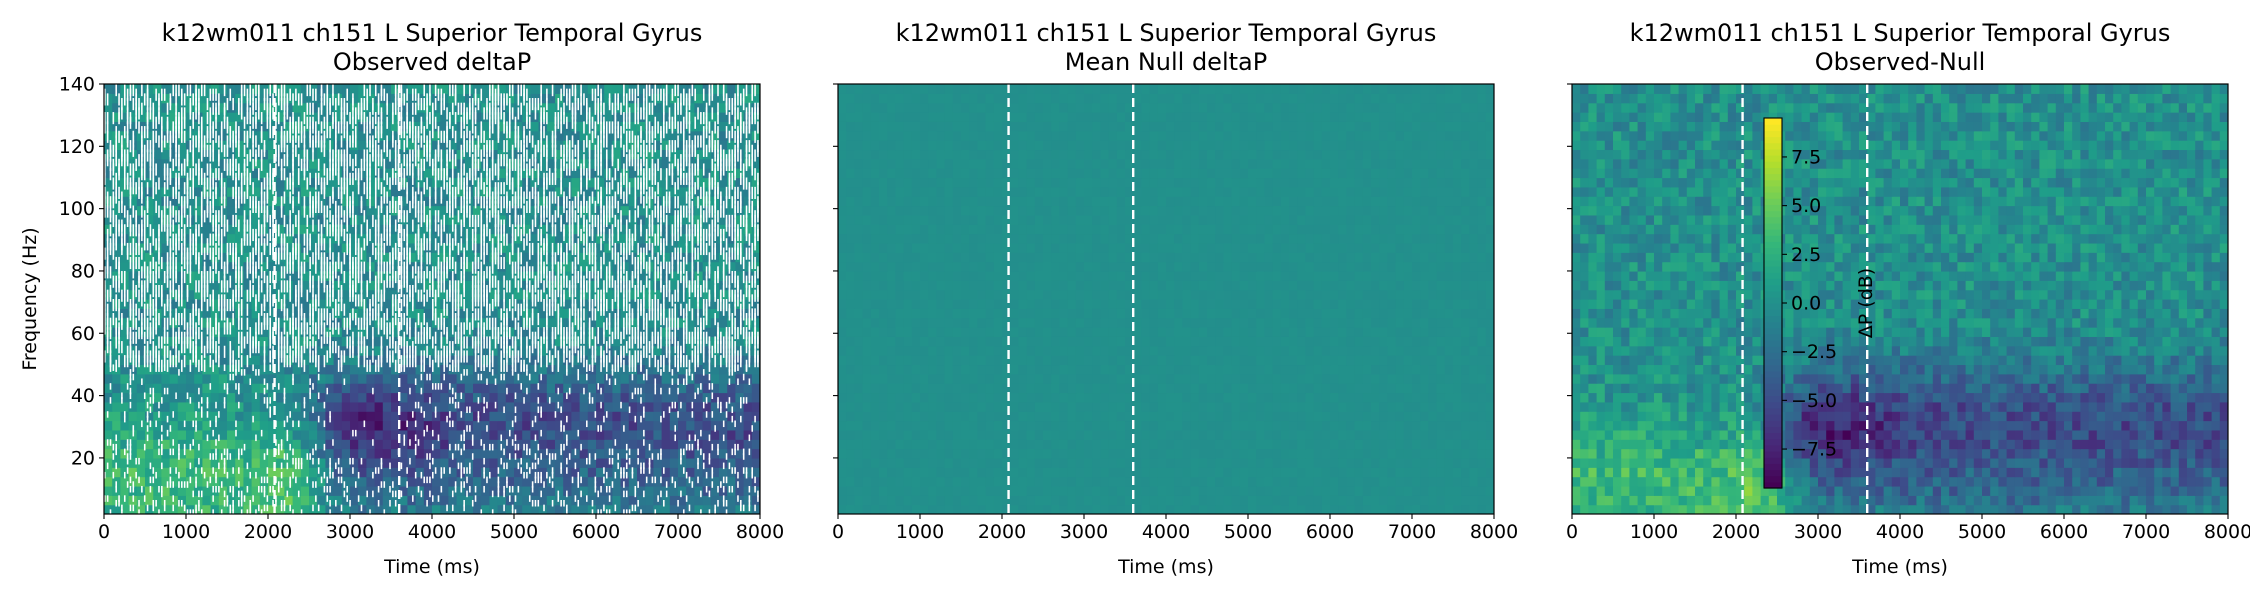 The height and width of the screenshot is (600, 2250). What do you see at coordinates (83, 271) in the screenshot?
I see `y-tick-label: 80` at bounding box center [83, 271].